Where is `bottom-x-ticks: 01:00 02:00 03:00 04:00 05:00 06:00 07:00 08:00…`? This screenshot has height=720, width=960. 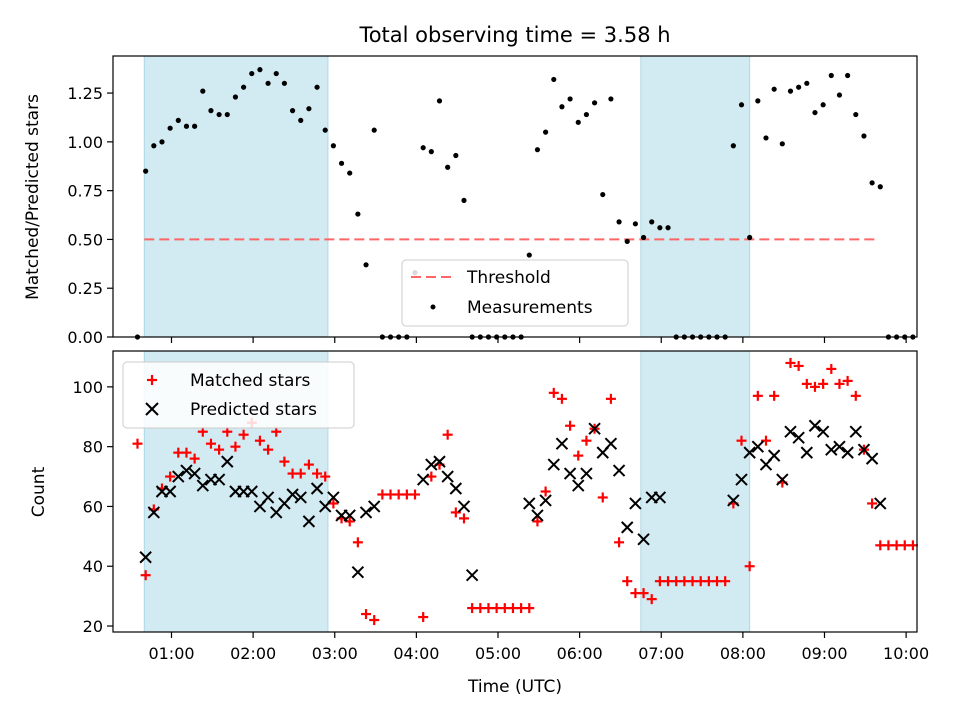
bottom-x-ticks: 01:00 02:00 03:00 04:00 05:00 06:00 07:00 08:00… is located at coordinates (538, 647).